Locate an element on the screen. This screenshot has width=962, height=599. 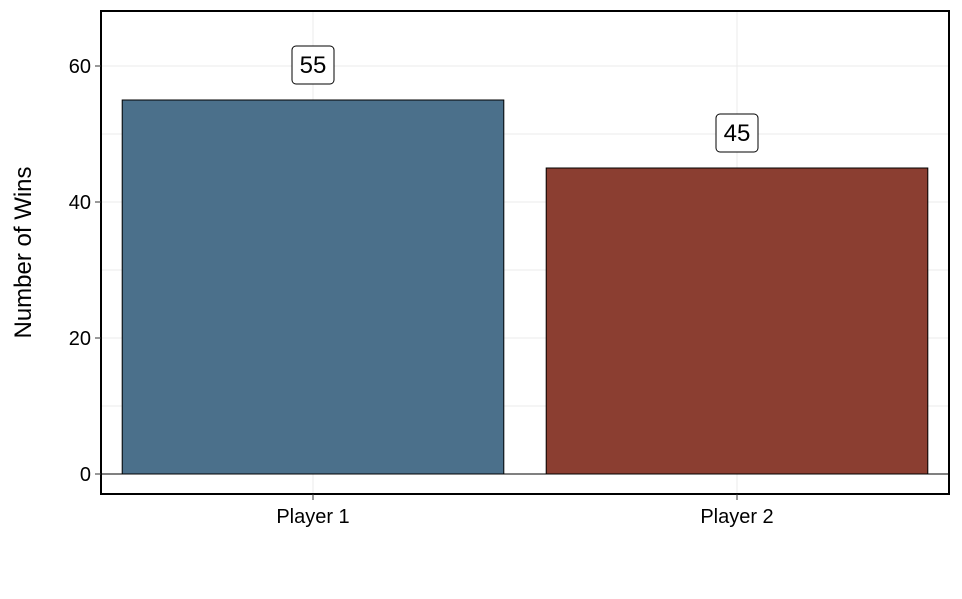
y-tick-label: 60 is located at coordinates (80, 67).